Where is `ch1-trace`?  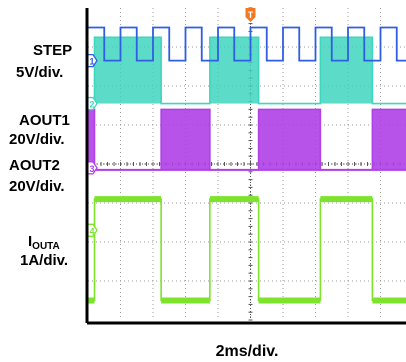
ch1-trace is located at coordinates (247, 44).